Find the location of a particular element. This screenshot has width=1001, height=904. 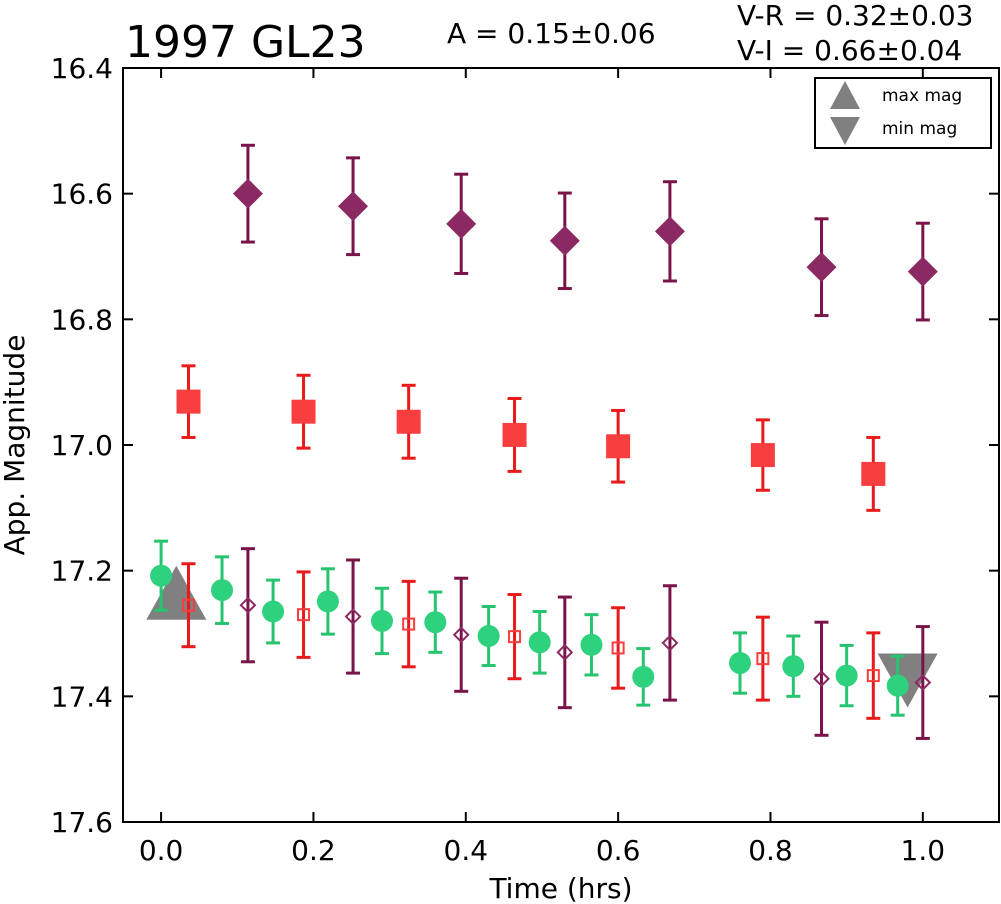

y-tick-label: 16.6 is located at coordinates (82, 194).